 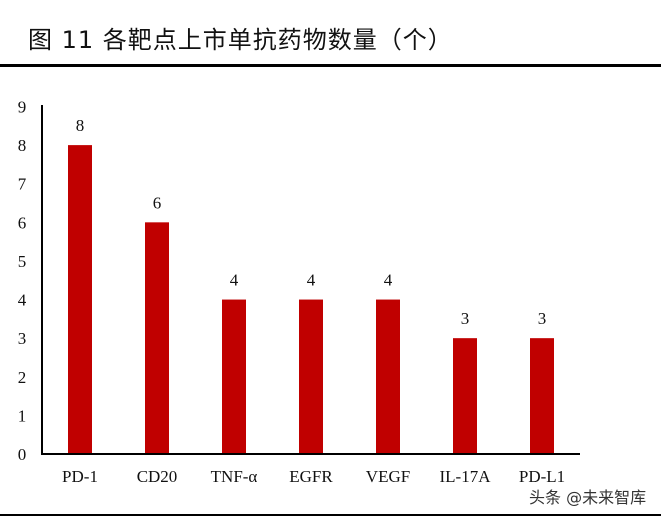 What do you see at coordinates (22, 107) in the screenshot?
I see `y-tick-label: 9` at bounding box center [22, 107].